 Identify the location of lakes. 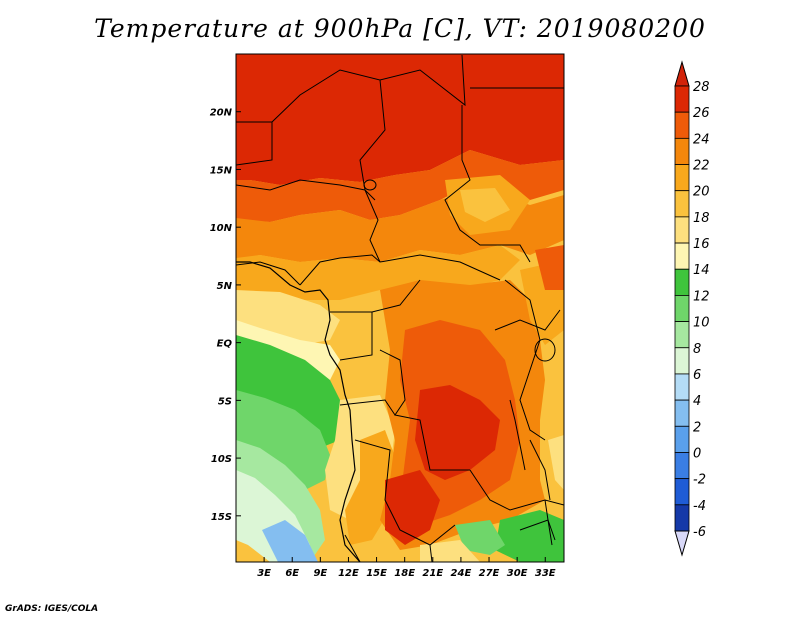
(459, 362).